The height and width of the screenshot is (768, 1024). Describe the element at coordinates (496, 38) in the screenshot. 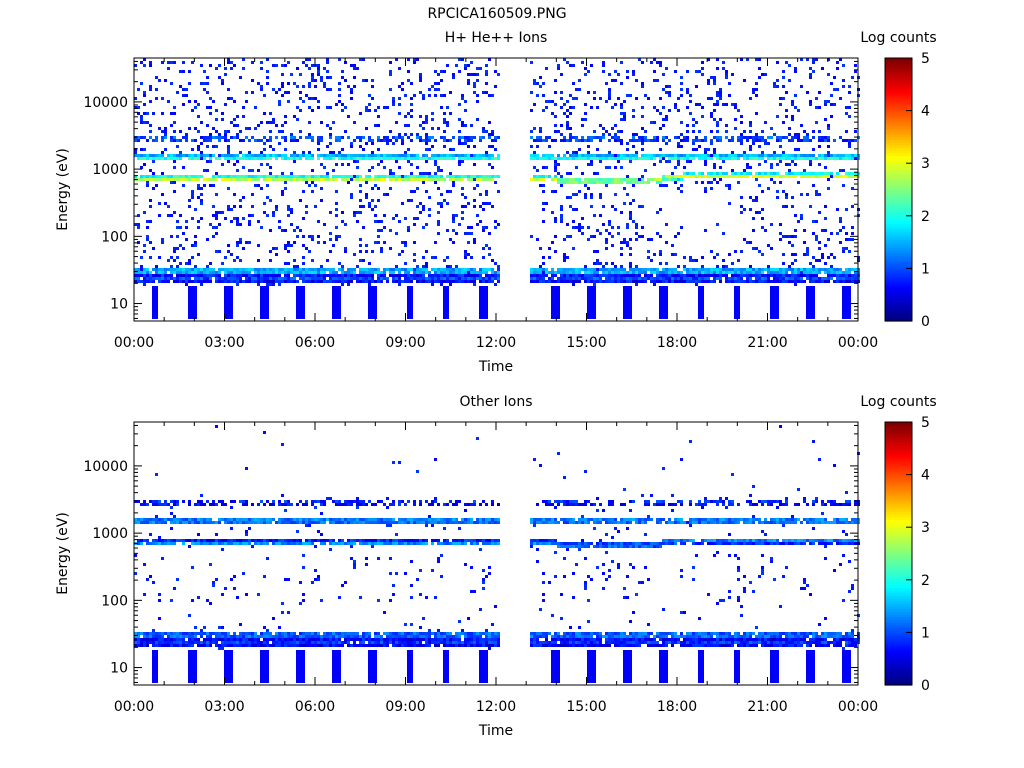

I see `panel-title: H+ He++ Ions` at that location.